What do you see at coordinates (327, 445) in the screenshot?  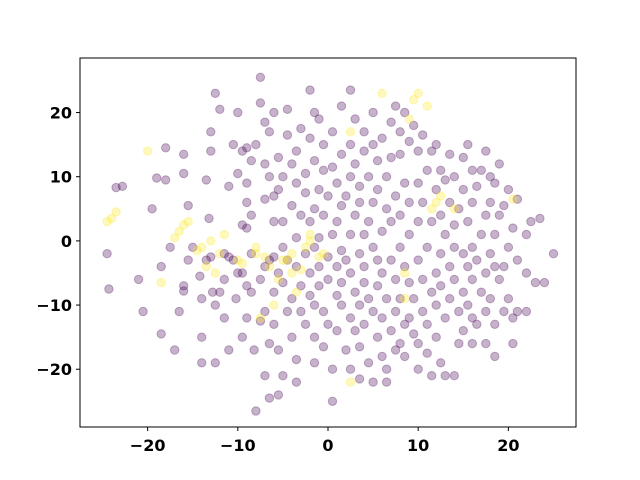 I see `x-tick-label: 0` at bounding box center [327, 445].